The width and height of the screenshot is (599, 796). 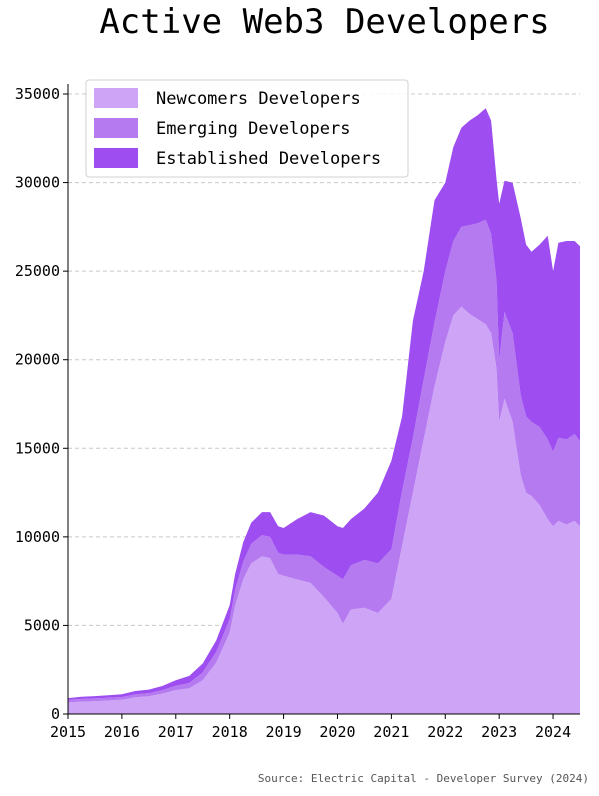 What do you see at coordinates (42, 625) in the screenshot?
I see `y-tick-label: 5000` at bounding box center [42, 625].